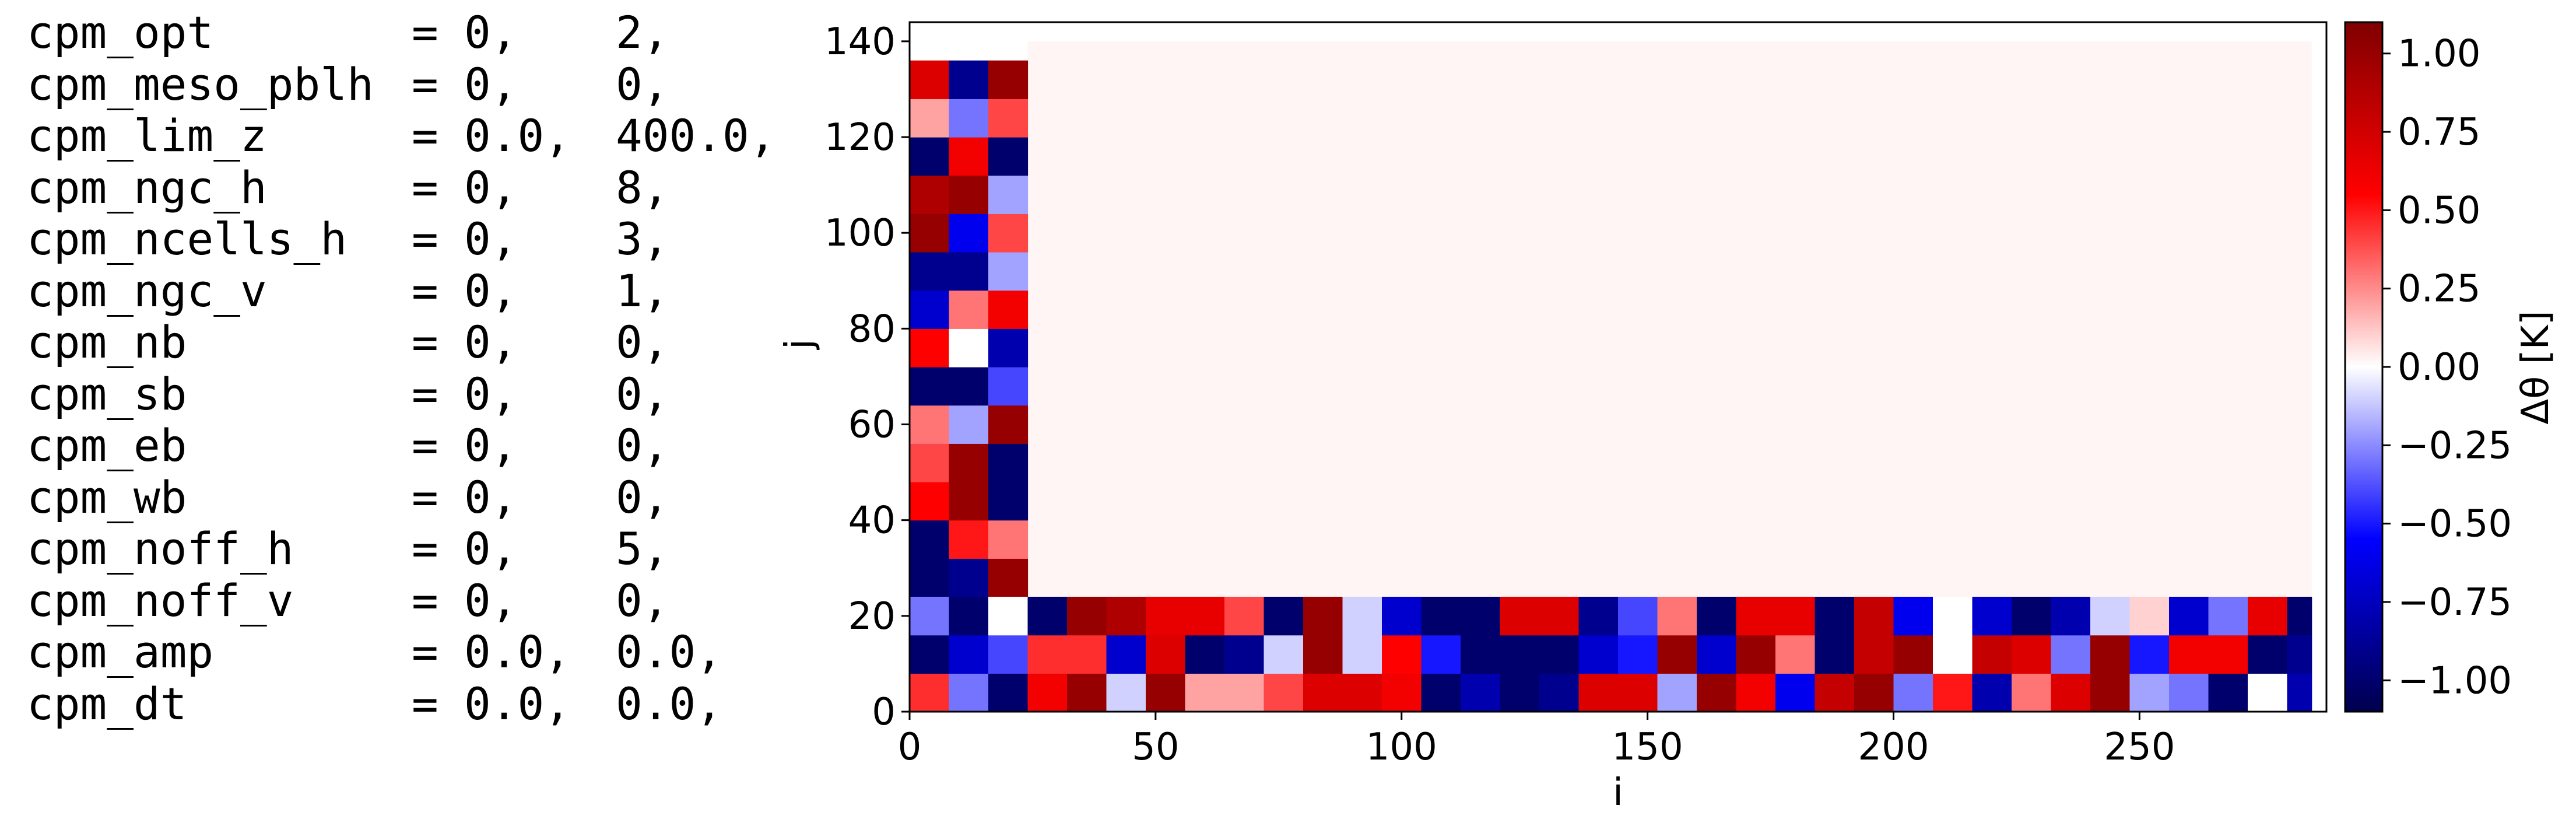 Image resolution: width=2576 pixels, height=826 pixels. Describe the element at coordinates (414, 32) in the screenshot. I see `param-row: cpm_opt = 0, 2,` at that location.